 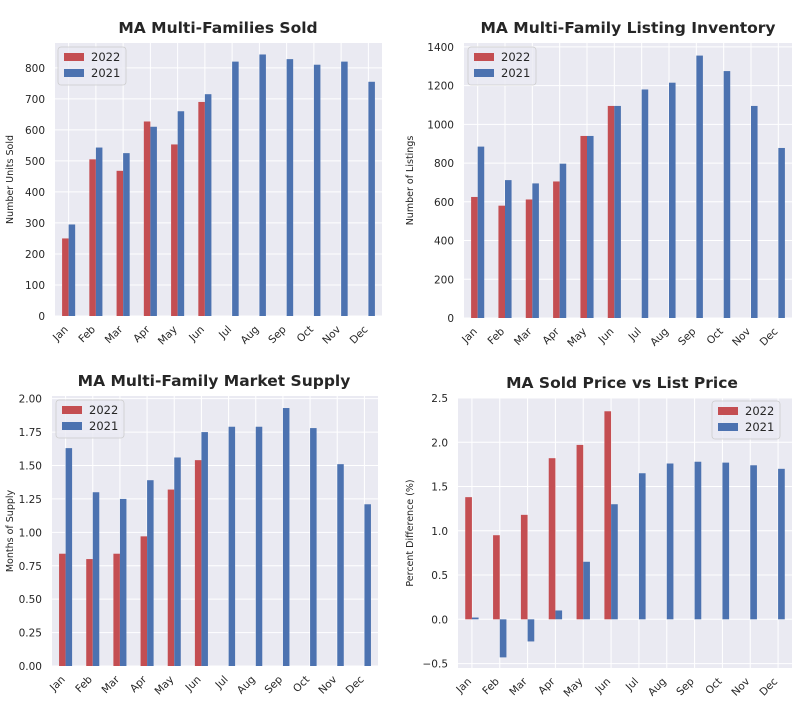 I want to click on chart-title: MA Multi-Family Listing Inventory, so click(x=627, y=28).